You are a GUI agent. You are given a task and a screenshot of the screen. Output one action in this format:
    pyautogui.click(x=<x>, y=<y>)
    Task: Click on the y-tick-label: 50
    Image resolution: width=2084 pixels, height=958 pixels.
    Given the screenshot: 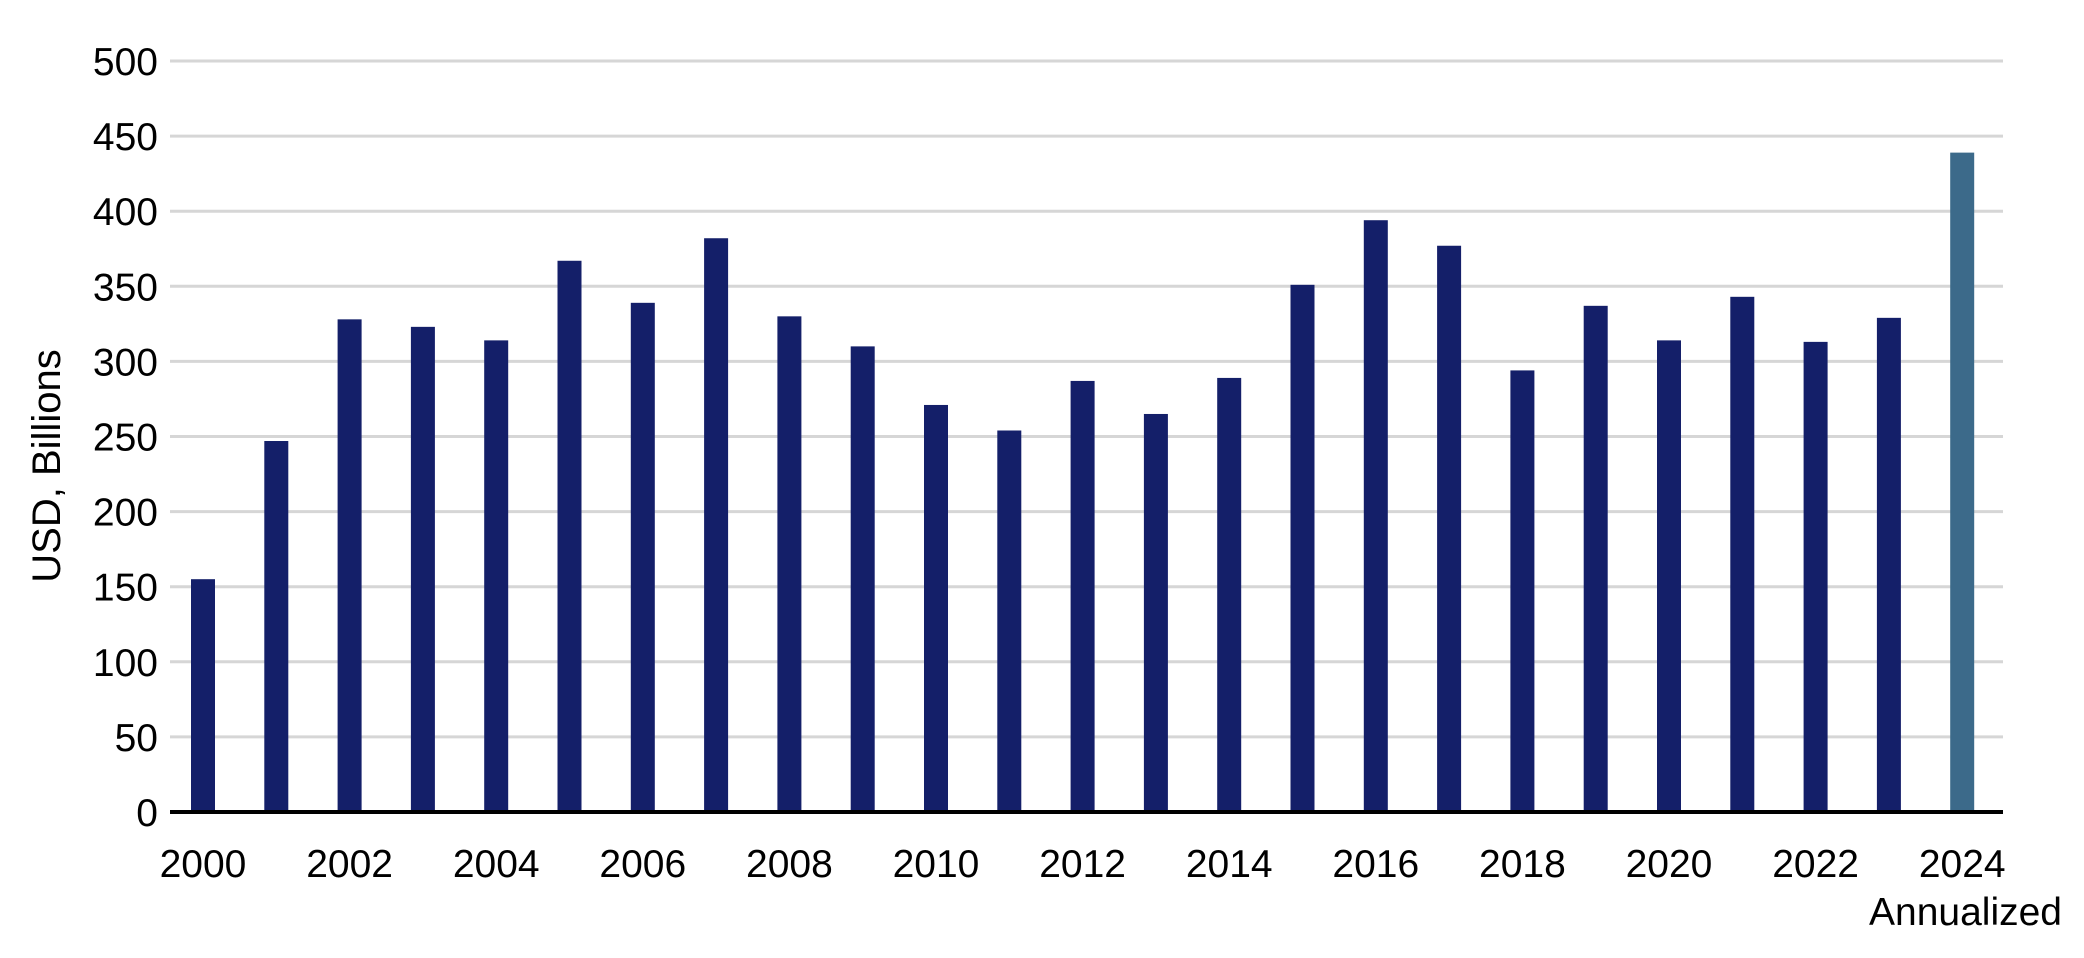 What is the action you would take?
    pyautogui.click(x=136, y=738)
    